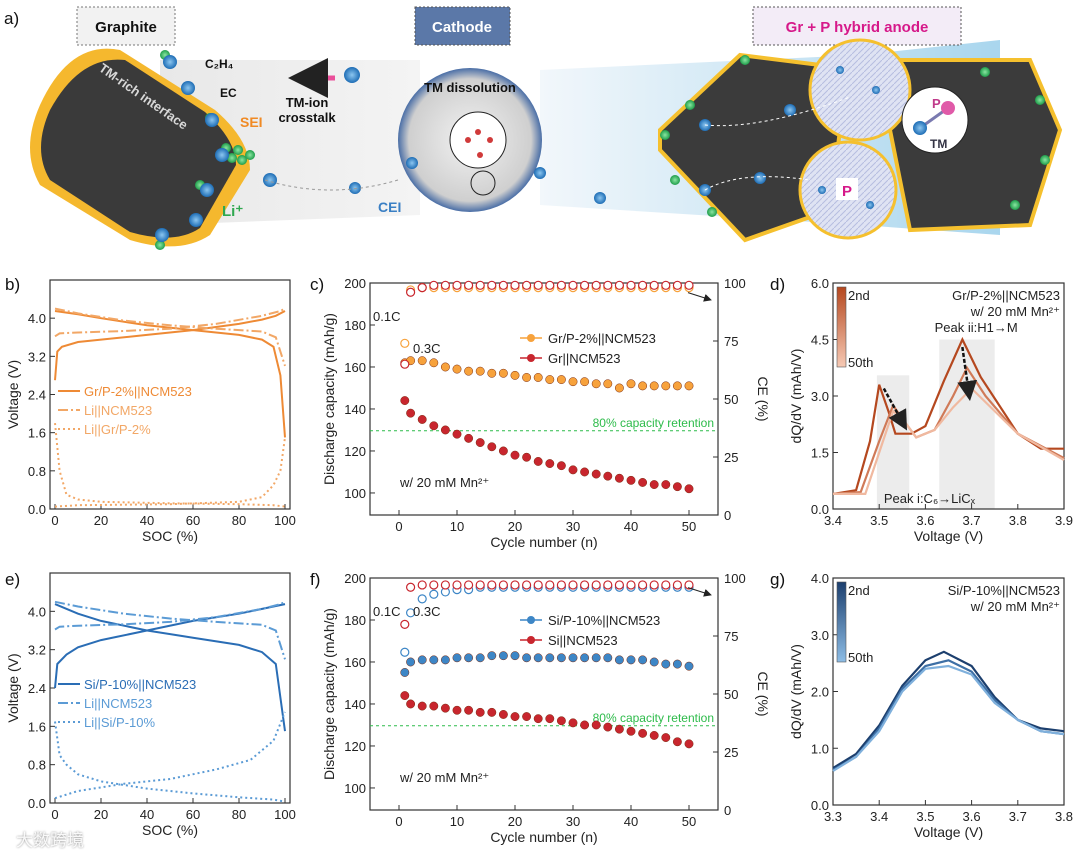 The height and width of the screenshot is (857, 1080). What do you see at coordinates (285, 520) in the screenshot?
I see `x-tick-label: 100` at bounding box center [285, 520].